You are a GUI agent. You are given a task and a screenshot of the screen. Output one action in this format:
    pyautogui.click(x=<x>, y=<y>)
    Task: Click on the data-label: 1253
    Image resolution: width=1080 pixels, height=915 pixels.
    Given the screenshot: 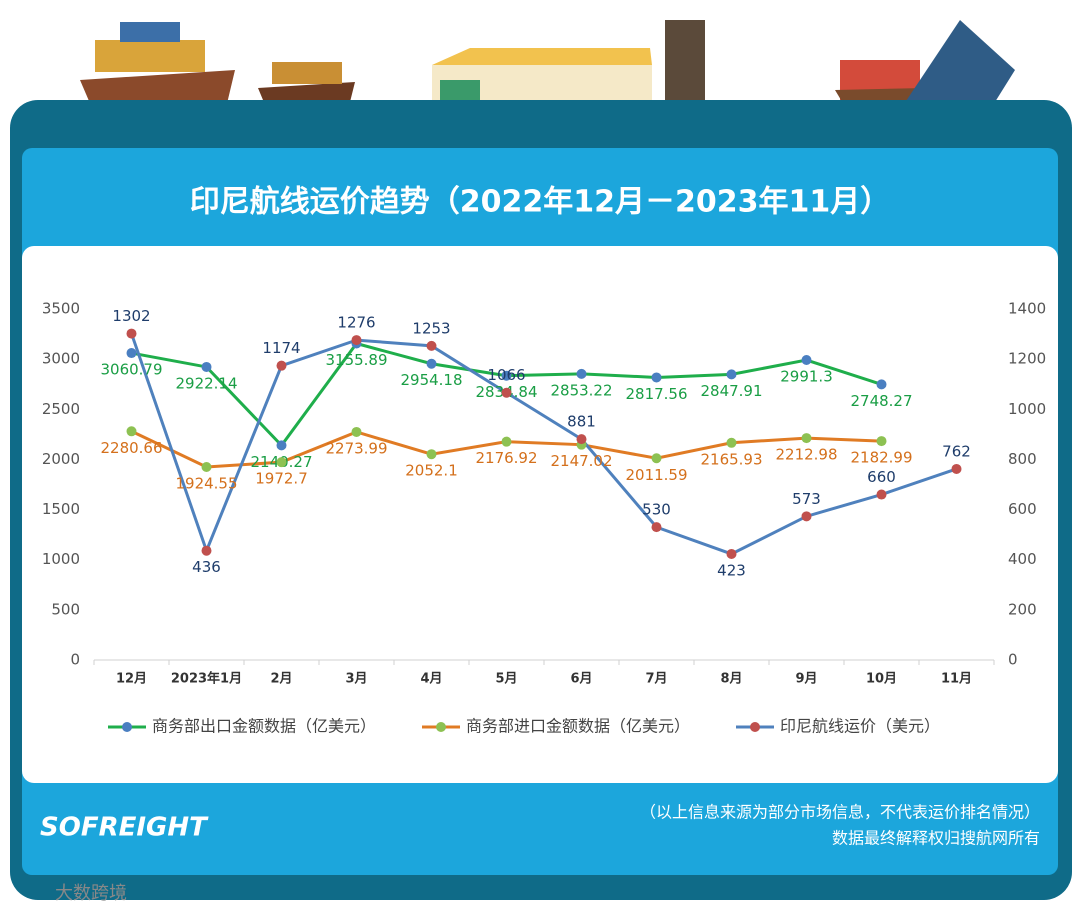 What is the action you would take?
    pyautogui.click(x=431, y=328)
    